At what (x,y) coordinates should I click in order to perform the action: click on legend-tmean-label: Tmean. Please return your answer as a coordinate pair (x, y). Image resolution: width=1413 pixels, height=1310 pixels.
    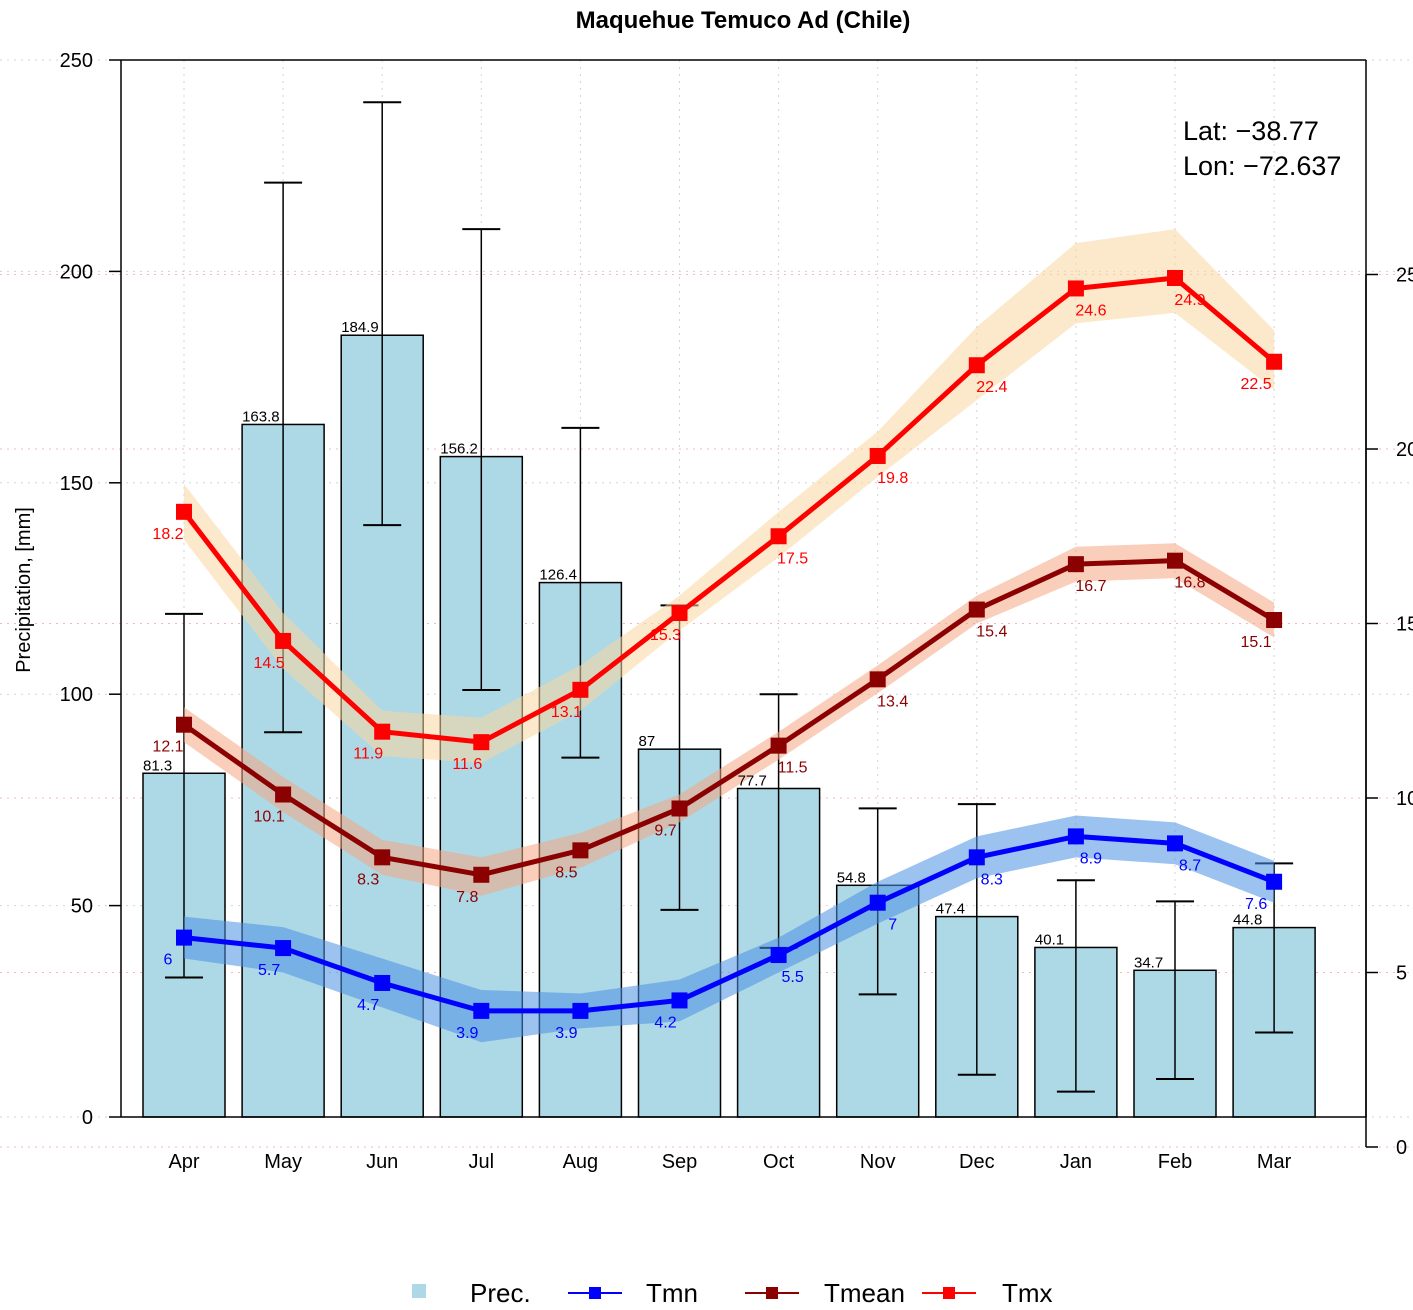
    Looking at the image, I should click on (864, 1293).